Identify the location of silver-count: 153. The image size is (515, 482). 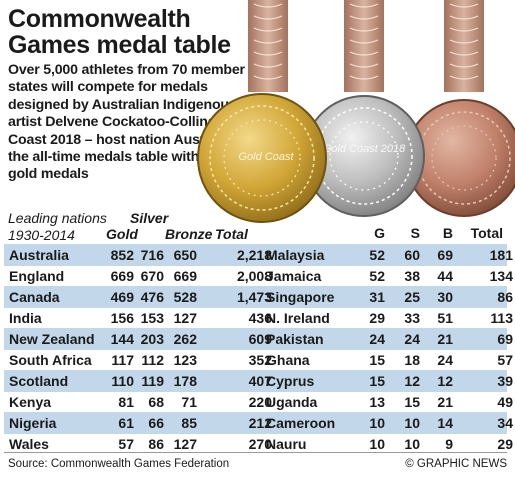
(152, 318).